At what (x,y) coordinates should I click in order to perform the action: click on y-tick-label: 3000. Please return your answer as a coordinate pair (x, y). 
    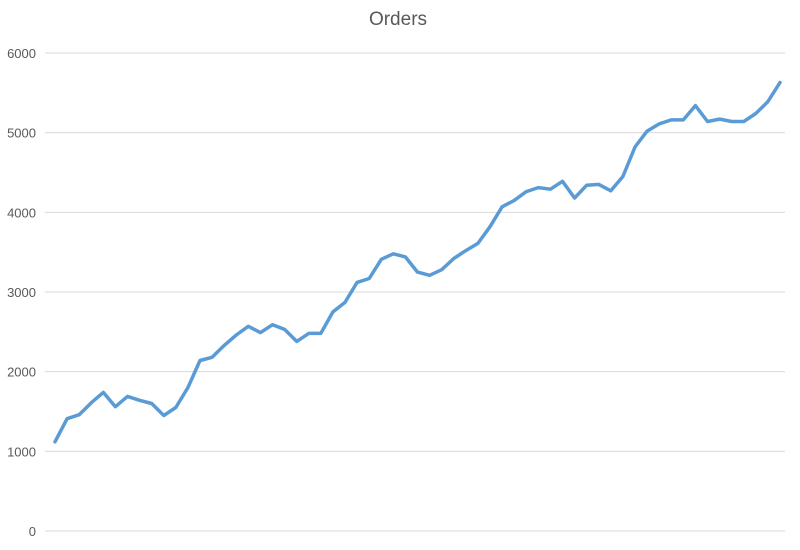
    Looking at the image, I should click on (21, 292).